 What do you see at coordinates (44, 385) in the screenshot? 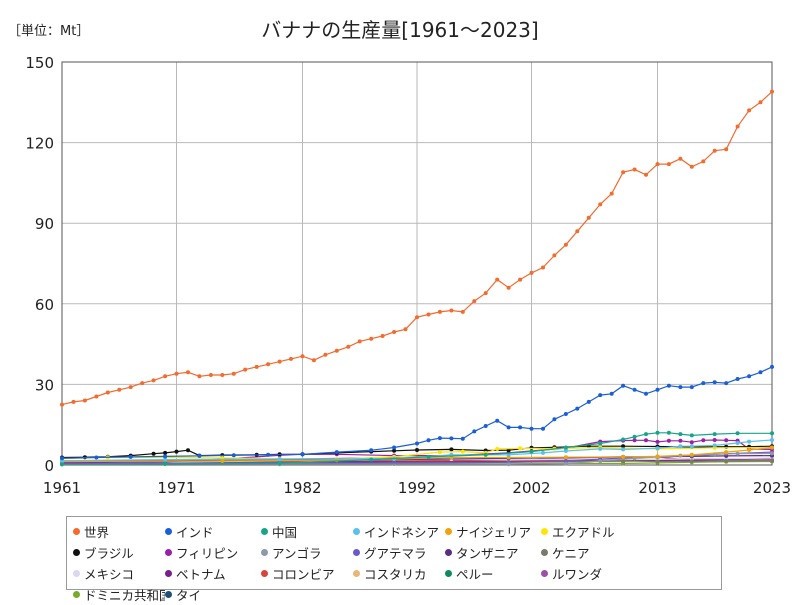
I see `y-tick-label: 30` at bounding box center [44, 385].